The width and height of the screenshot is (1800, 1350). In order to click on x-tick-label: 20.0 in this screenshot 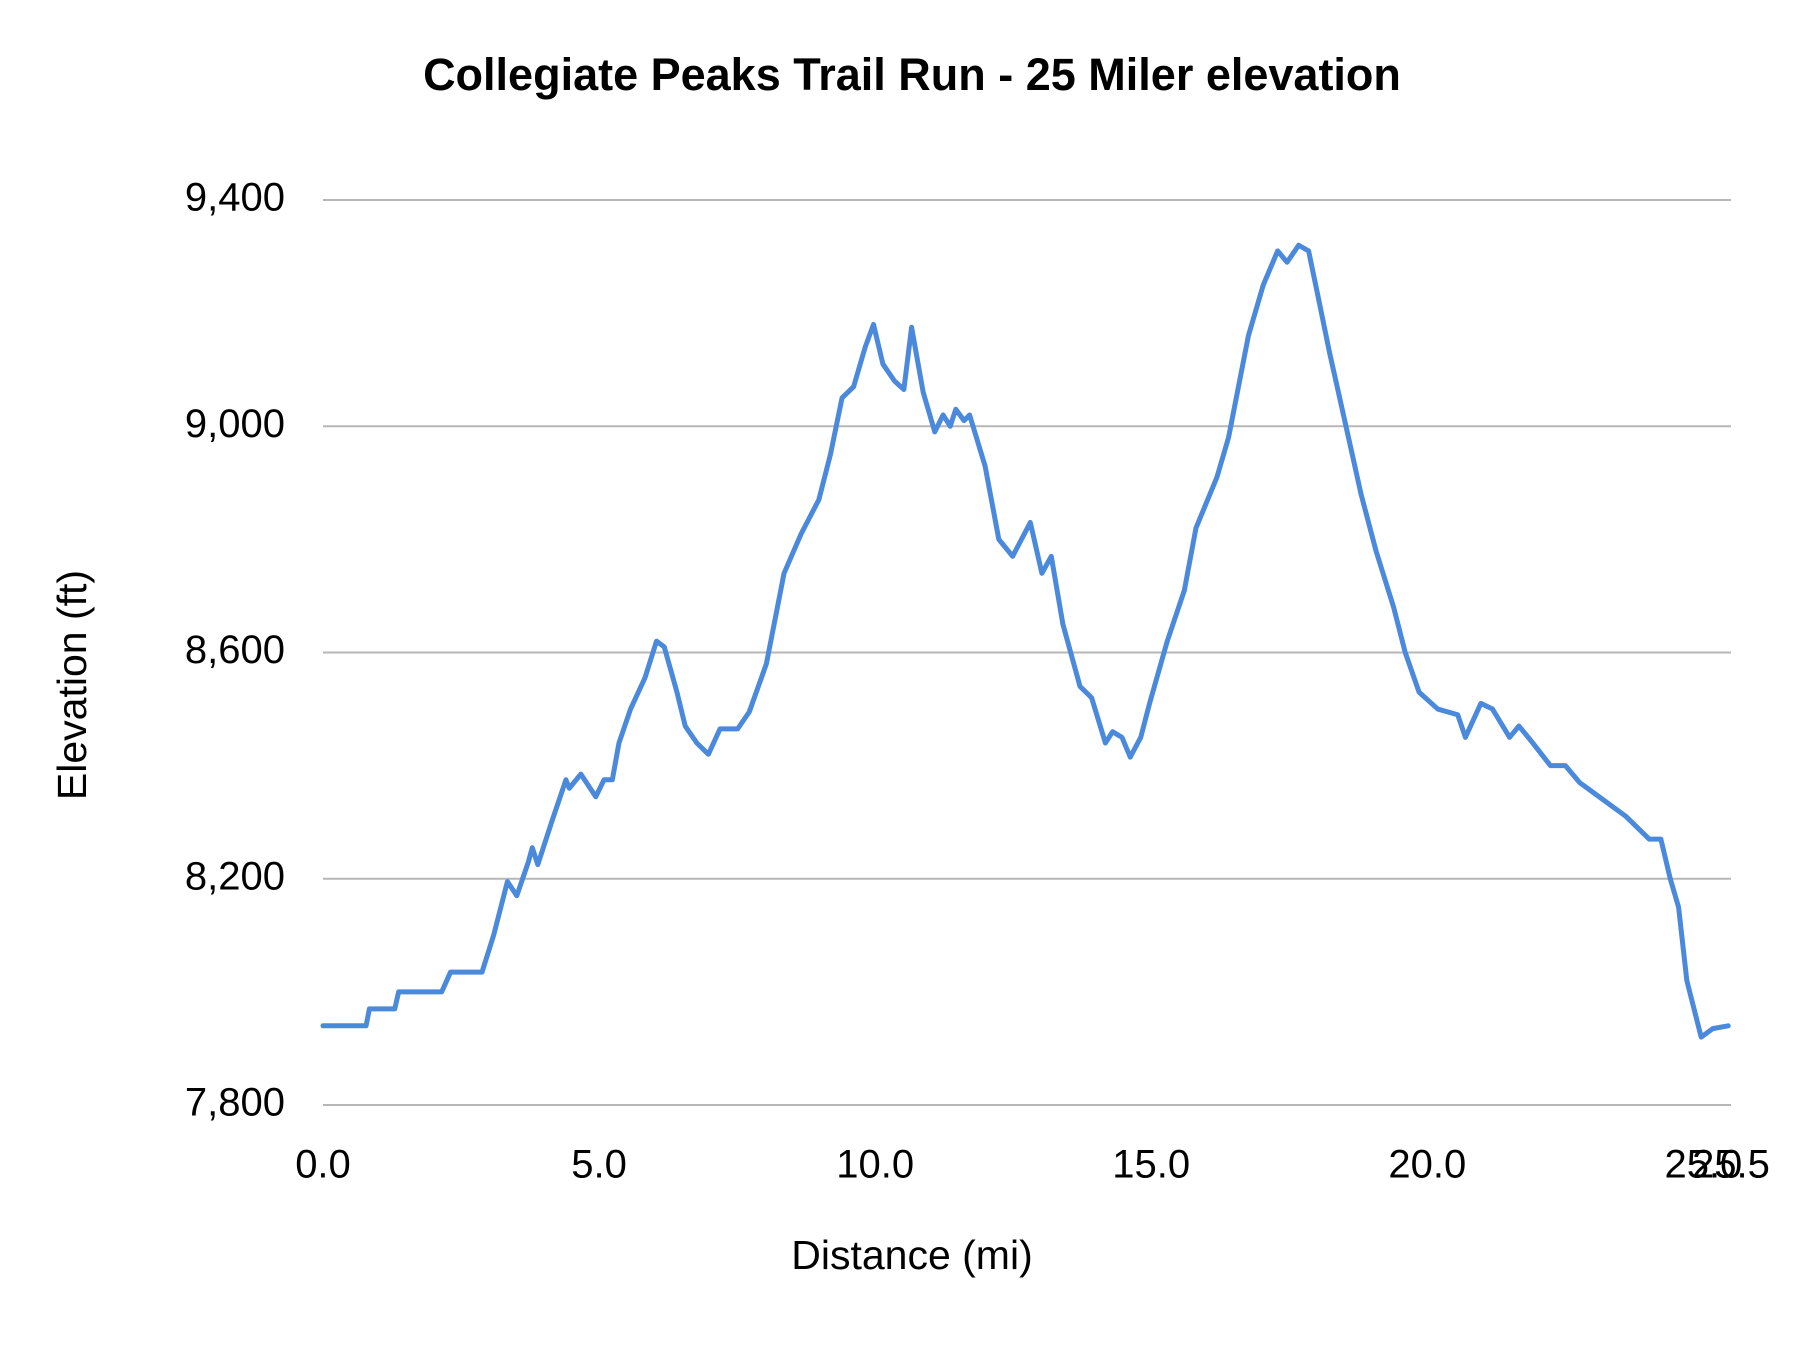, I will do `click(1427, 1165)`.